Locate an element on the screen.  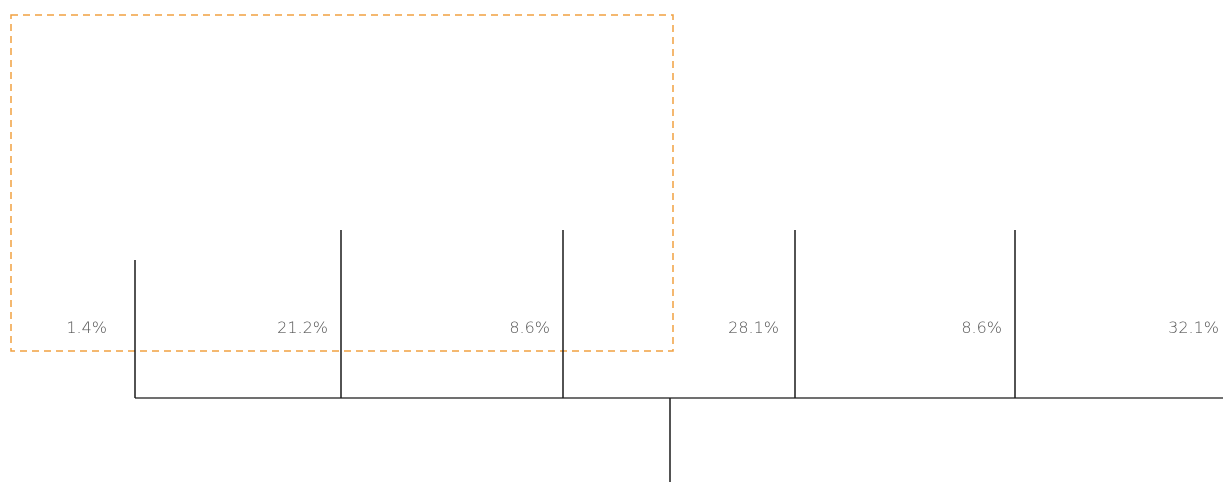
segment-label-6: 32.1% is located at coordinates (1193, 327).